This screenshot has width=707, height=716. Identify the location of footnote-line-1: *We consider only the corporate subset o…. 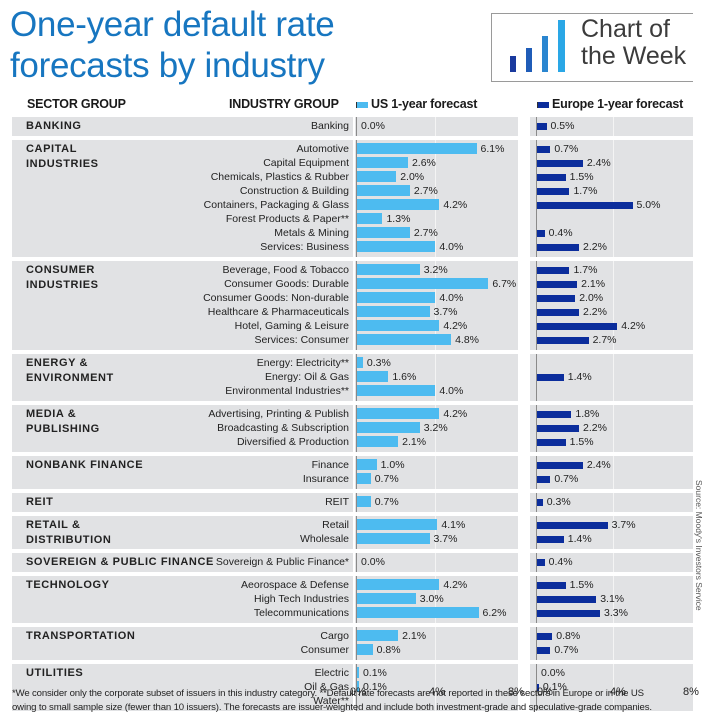
(328, 693).